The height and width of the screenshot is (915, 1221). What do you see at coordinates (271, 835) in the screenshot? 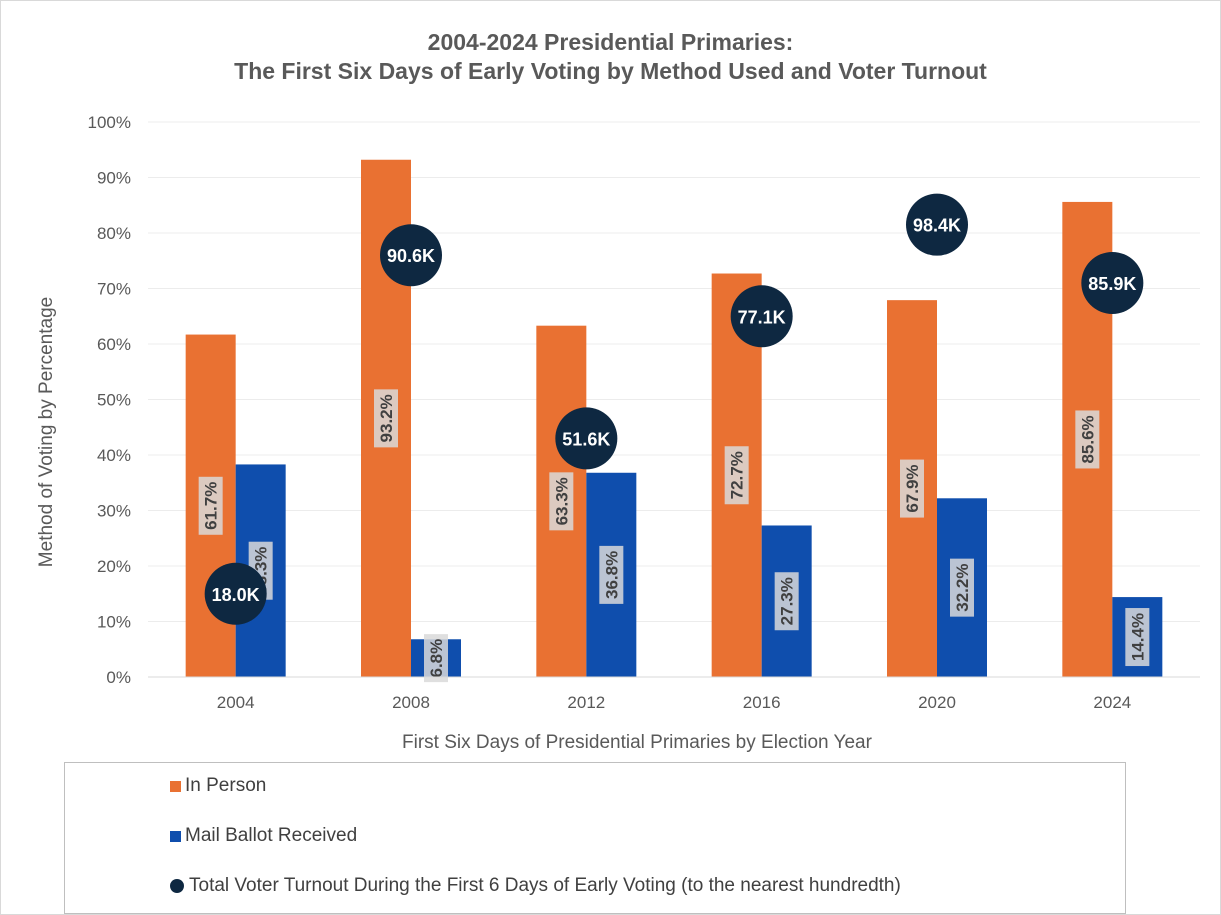
I see `legend-label-mail-ballot: Mail Ballot Received` at bounding box center [271, 835].